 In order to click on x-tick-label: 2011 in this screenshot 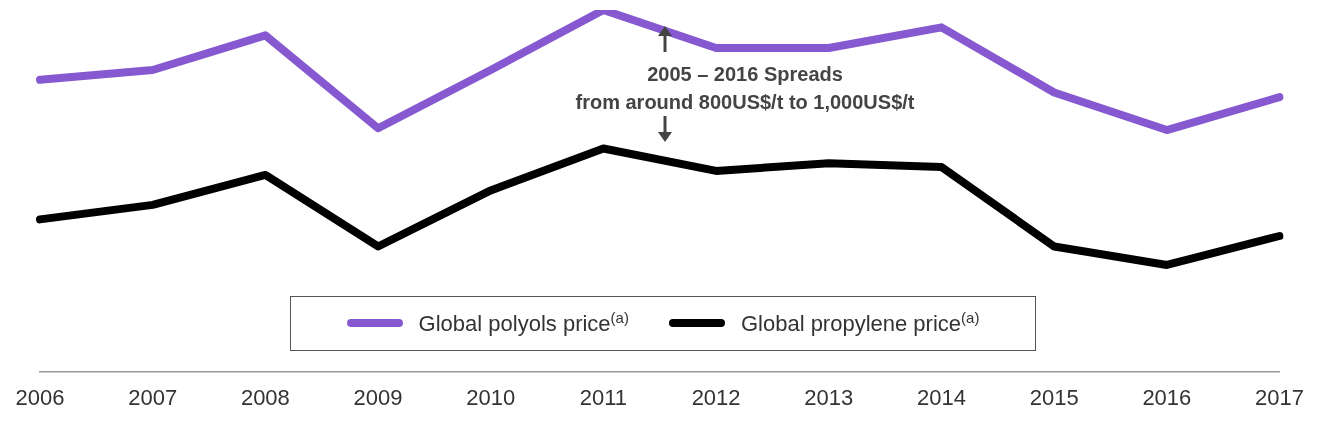, I will do `click(603, 397)`.